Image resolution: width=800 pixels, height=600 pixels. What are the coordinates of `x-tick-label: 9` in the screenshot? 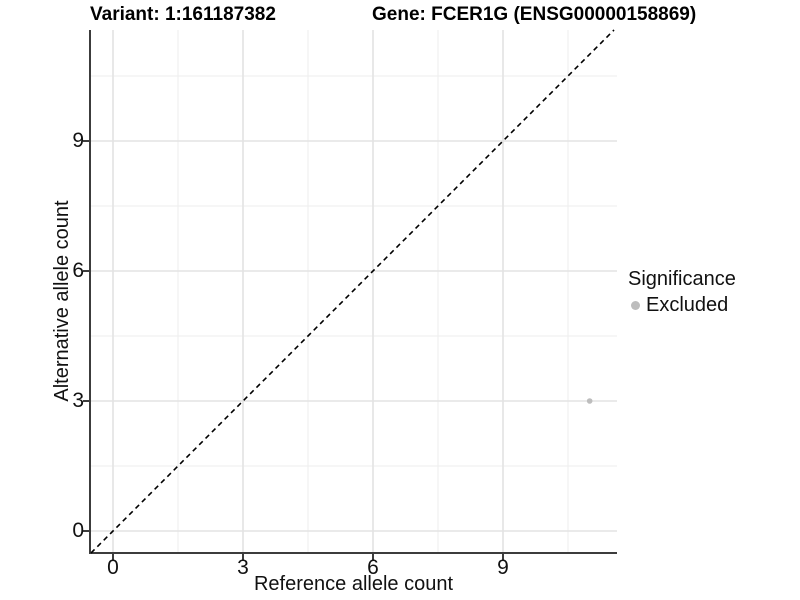 It's located at (503, 567).